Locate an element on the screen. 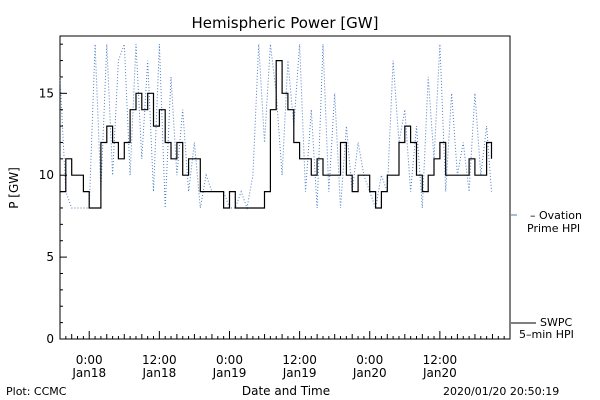 This screenshot has height=400, width=600. y-axis-label: P [GW] is located at coordinates (14, 188).